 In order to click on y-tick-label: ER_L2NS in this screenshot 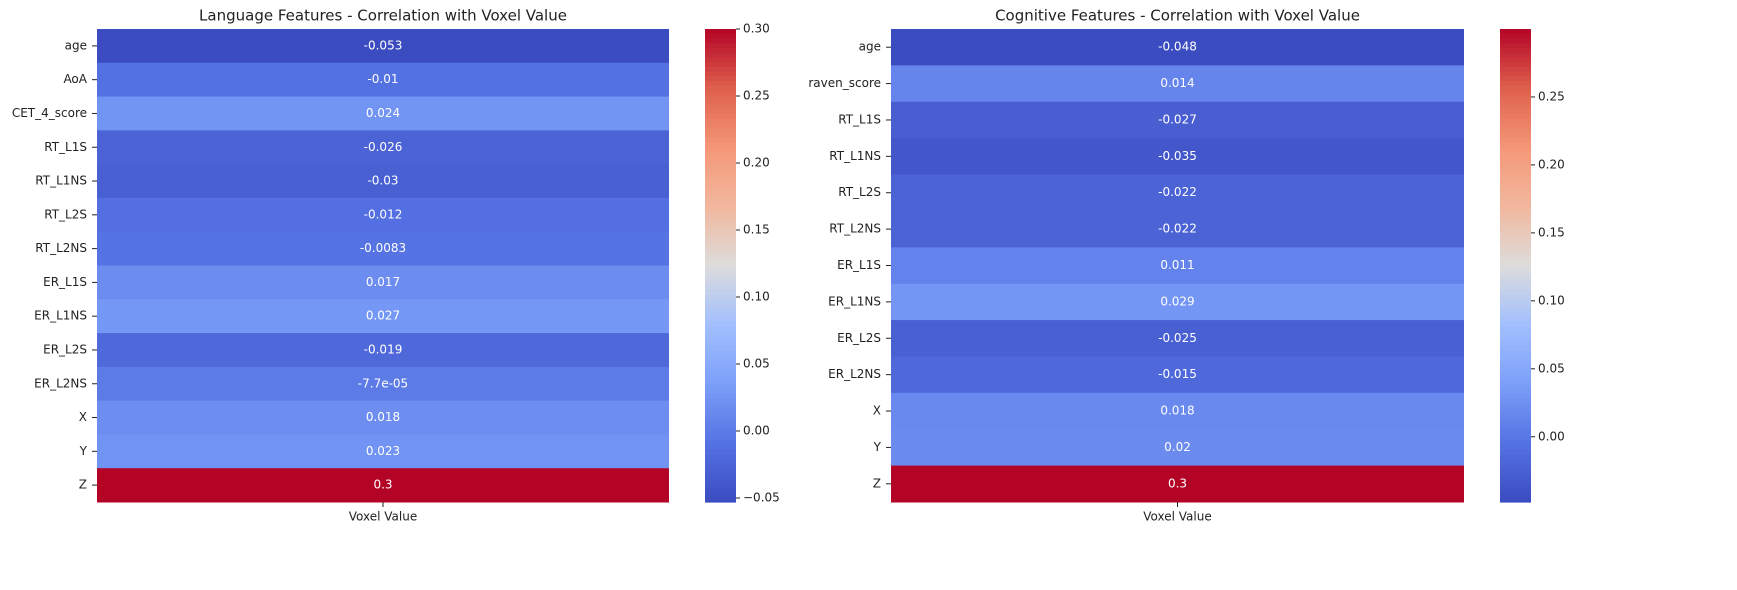, I will do `click(60, 383)`.